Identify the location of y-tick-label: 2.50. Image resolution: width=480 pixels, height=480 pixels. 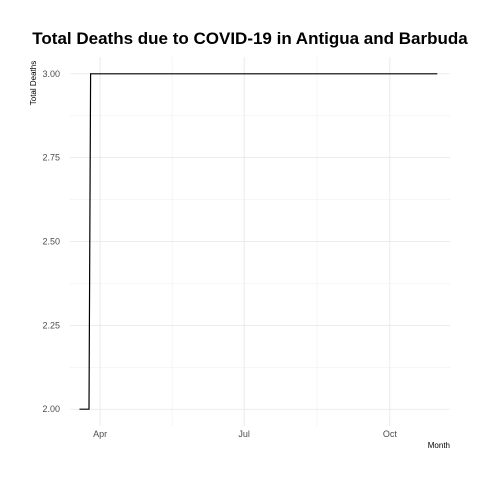
(51, 242).